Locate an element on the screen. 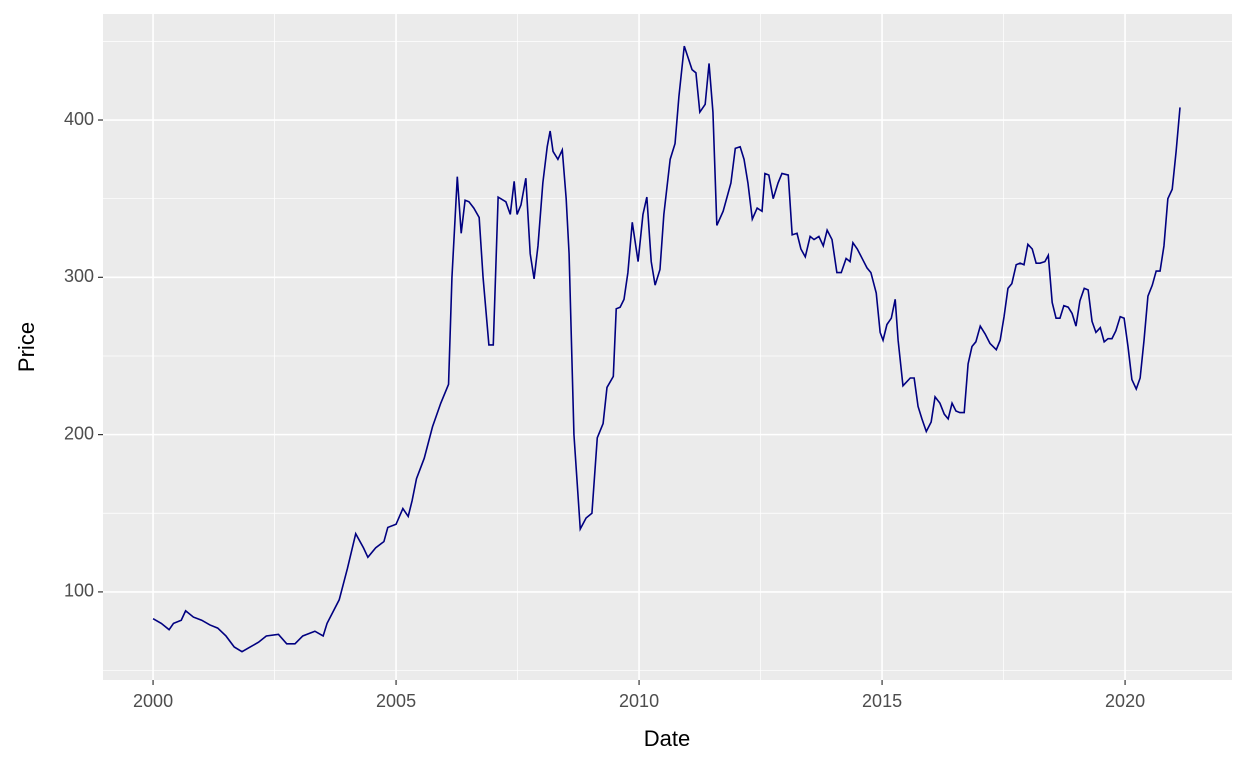  y-axis-label: Price is located at coordinates (26, 347).